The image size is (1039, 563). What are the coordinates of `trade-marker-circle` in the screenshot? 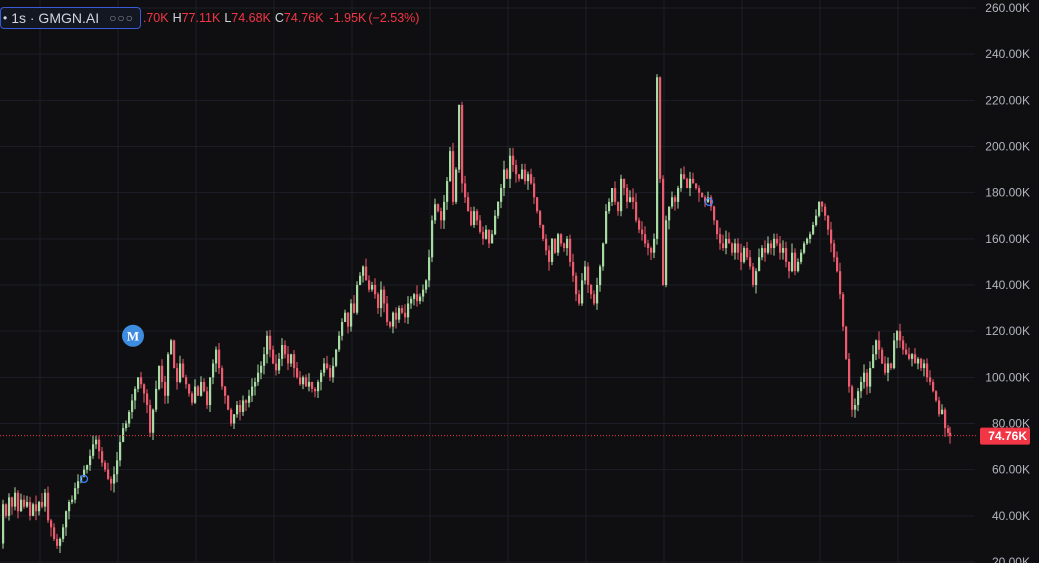 It's located at (709, 202).